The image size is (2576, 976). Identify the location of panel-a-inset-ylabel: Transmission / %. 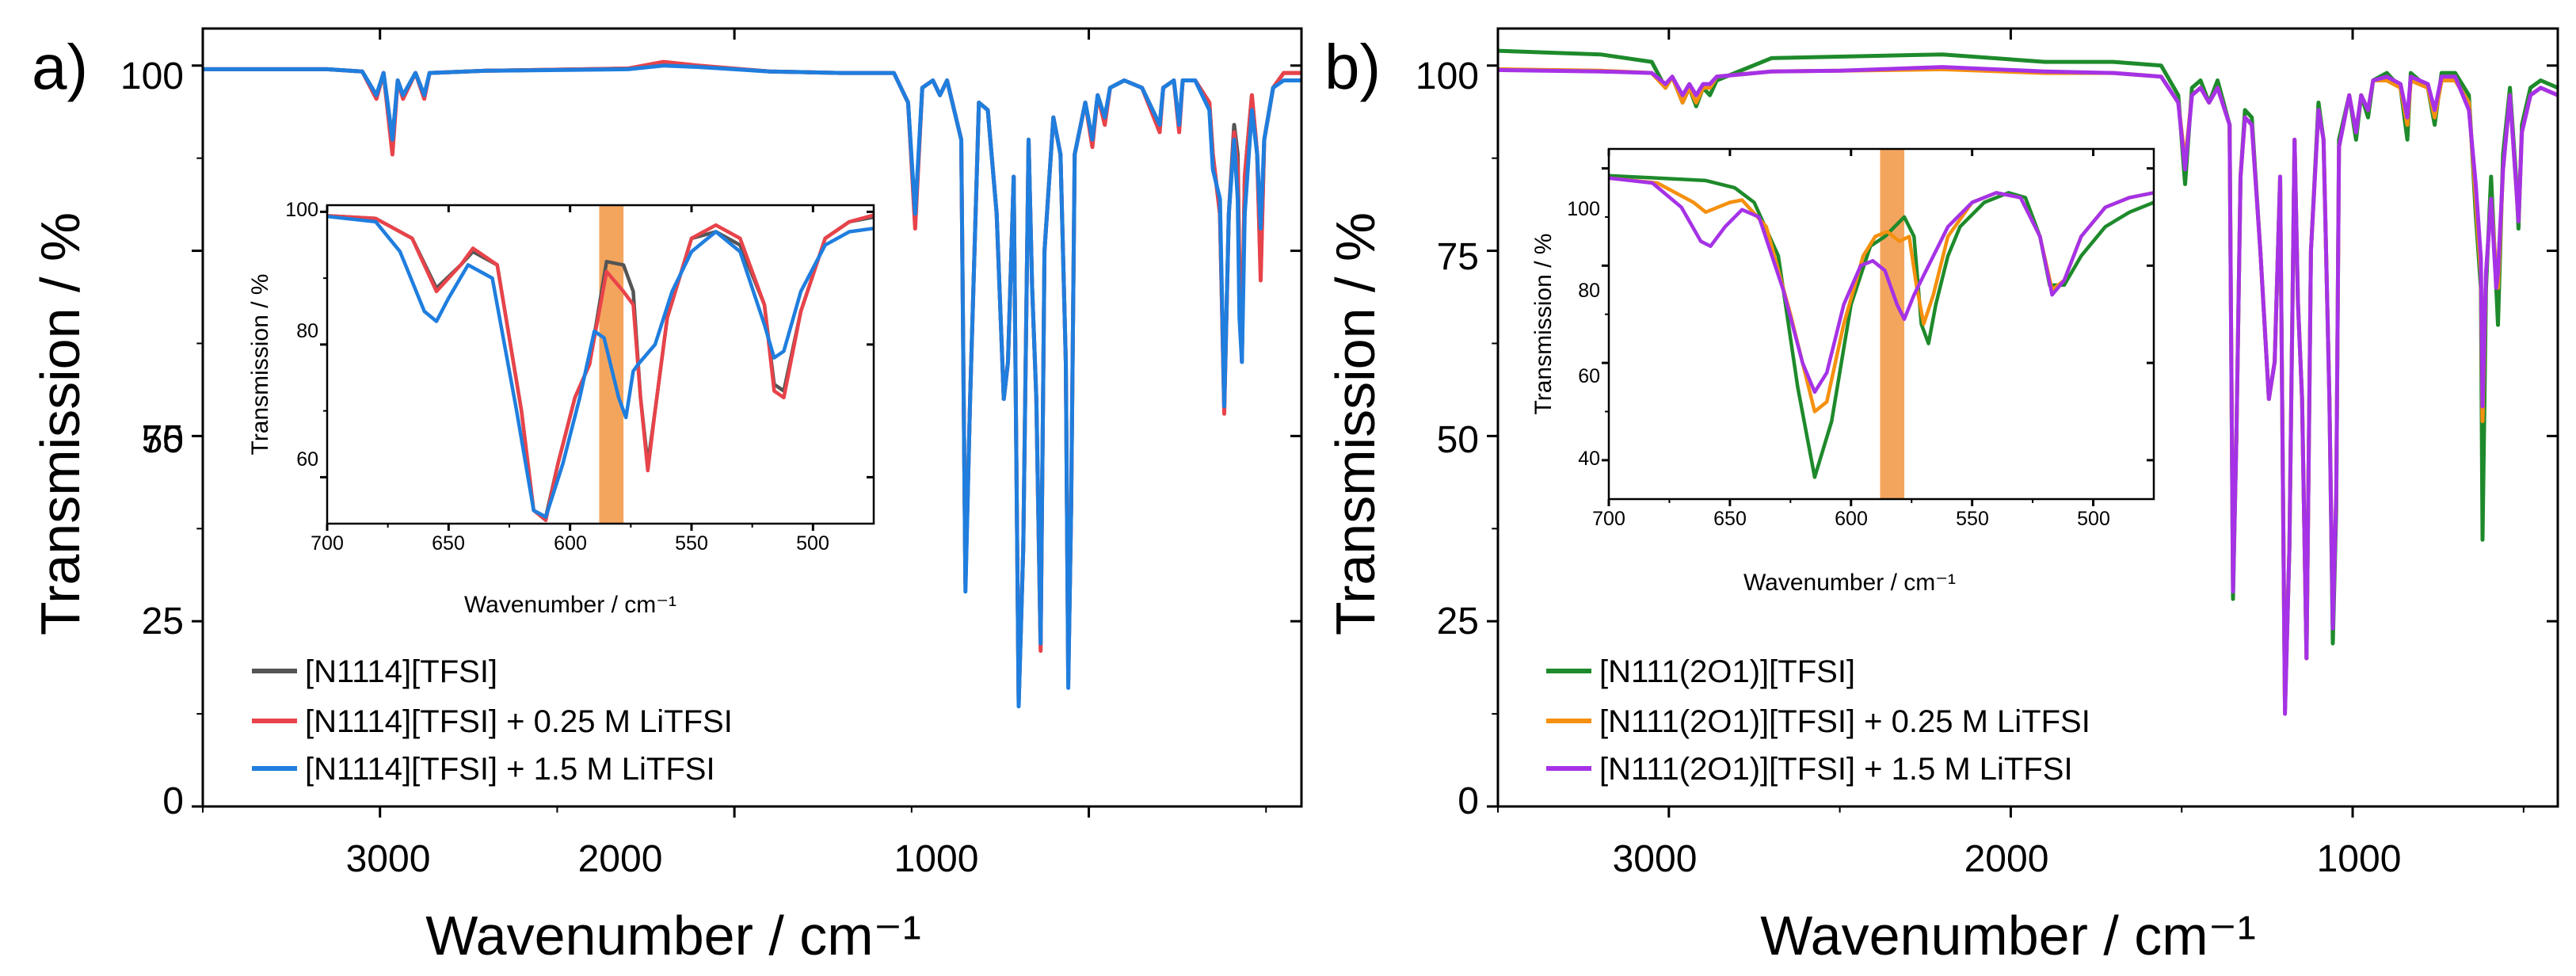
(260, 365).